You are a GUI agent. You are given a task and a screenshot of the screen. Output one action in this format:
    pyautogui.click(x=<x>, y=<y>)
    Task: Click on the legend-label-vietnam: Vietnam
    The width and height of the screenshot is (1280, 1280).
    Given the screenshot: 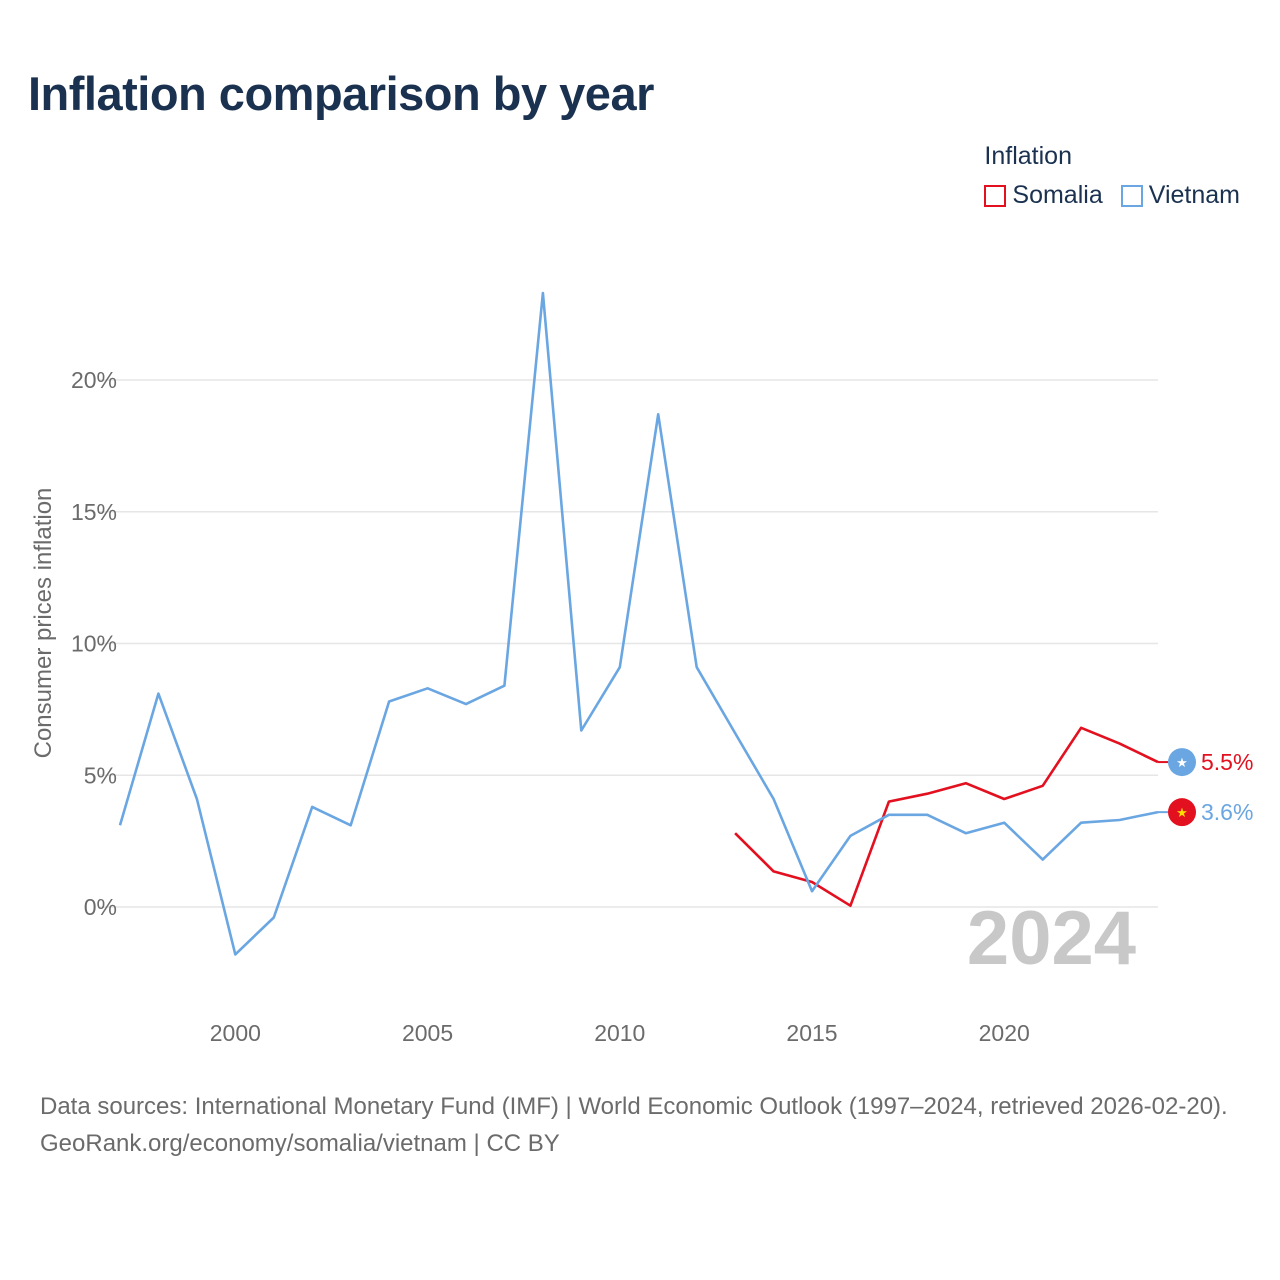 What is the action you would take?
    pyautogui.click(x=1194, y=195)
    